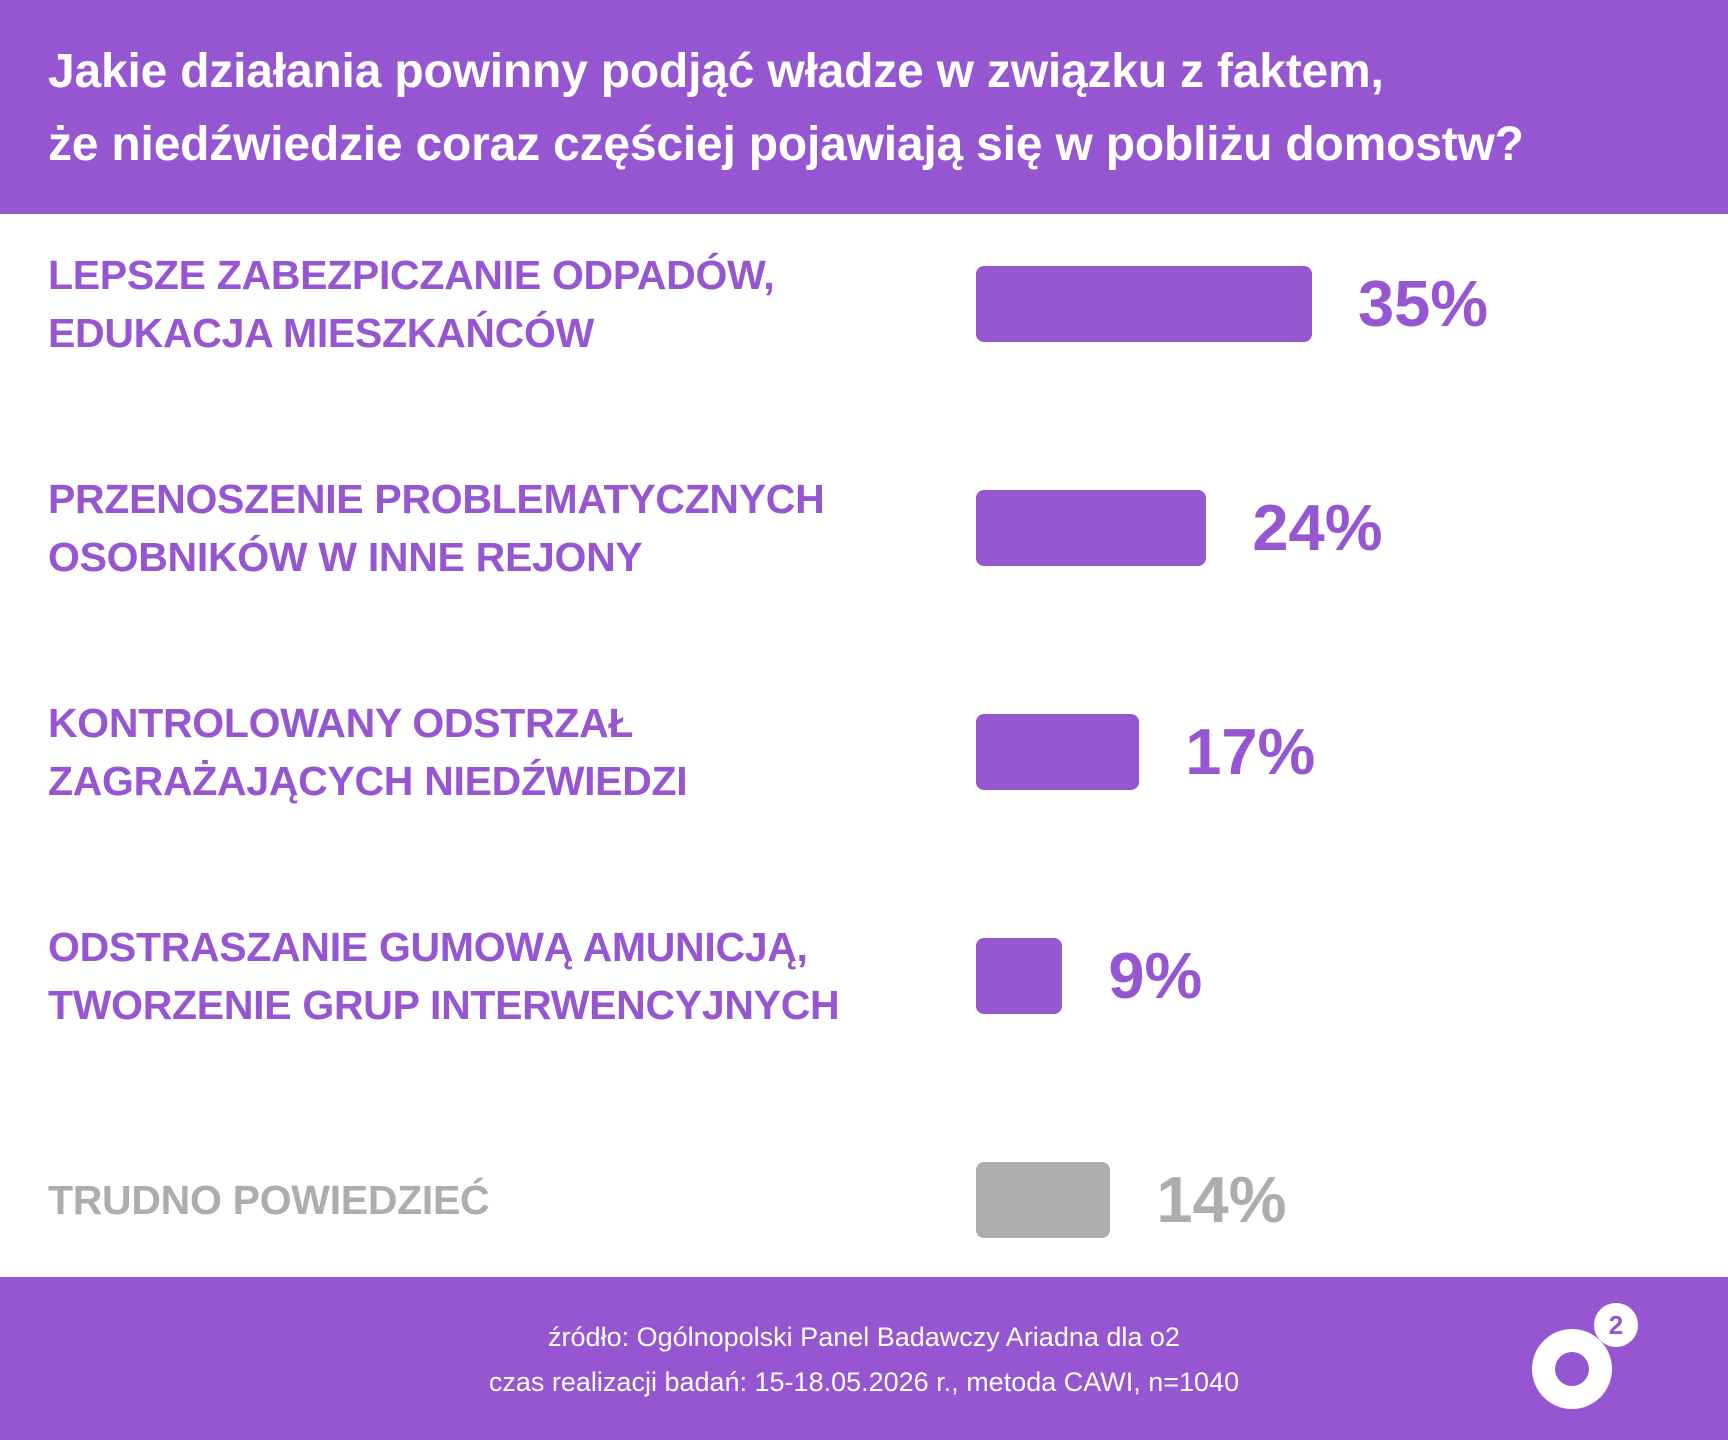  What do you see at coordinates (341, 723) in the screenshot?
I see `category-label-line: KONTROLOWANY ODSTRZAŁ` at bounding box center [341, 723].